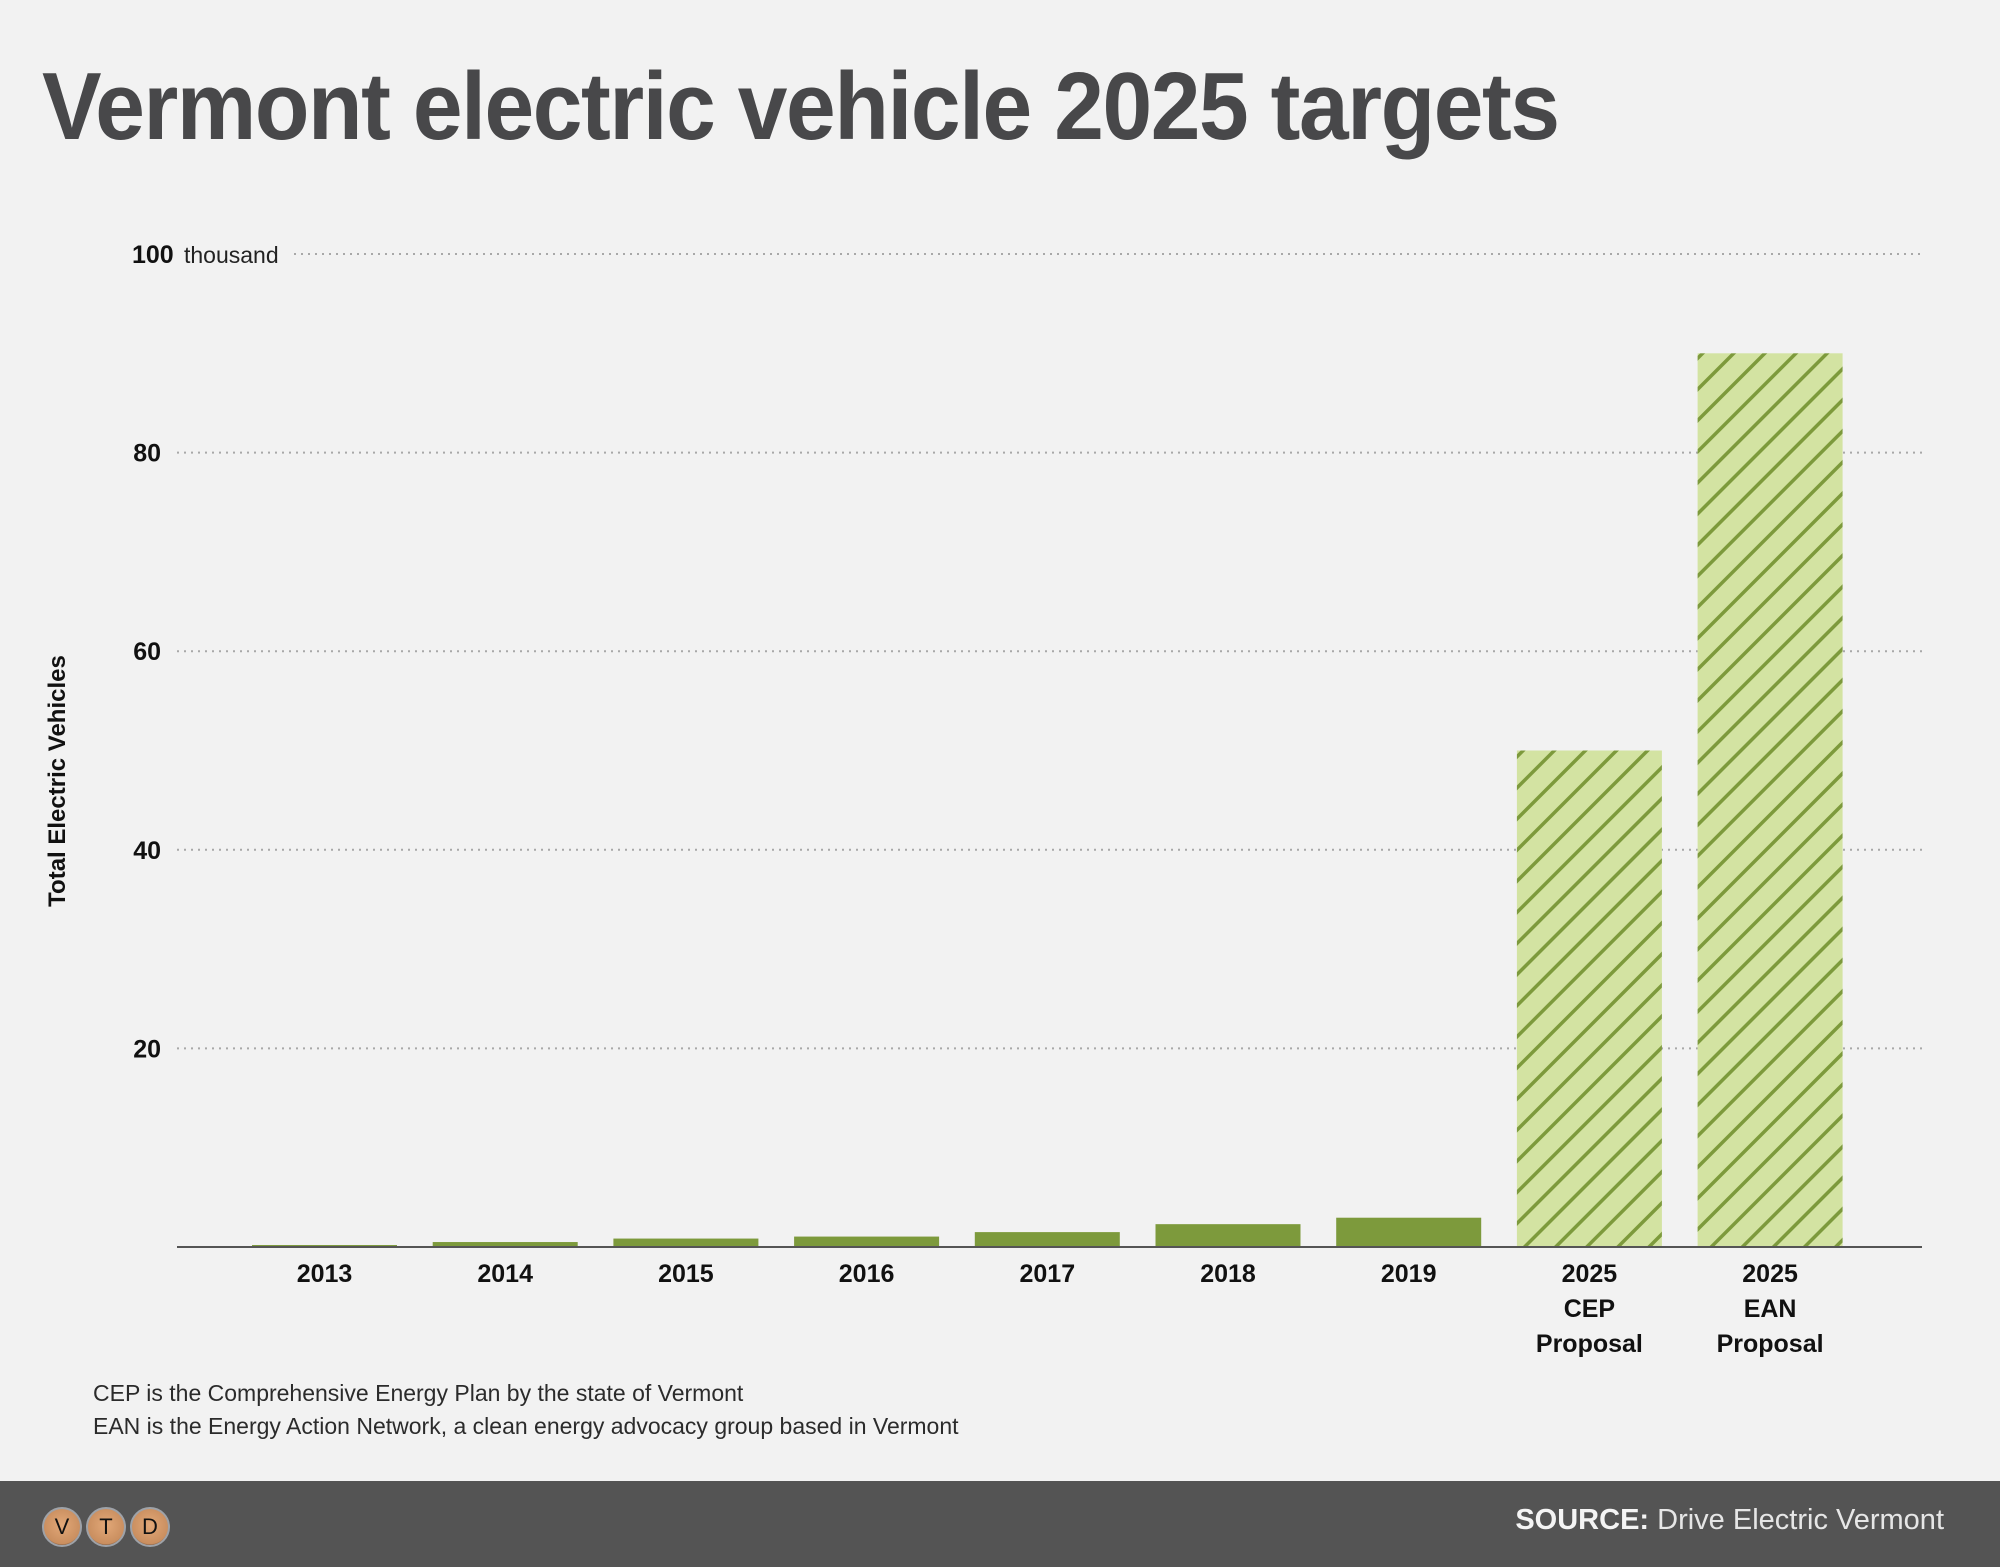 Image resolution: width=2000 pixels, height=1567 pixels. I want to click on y-tick-label: 100, so click(153, 255).